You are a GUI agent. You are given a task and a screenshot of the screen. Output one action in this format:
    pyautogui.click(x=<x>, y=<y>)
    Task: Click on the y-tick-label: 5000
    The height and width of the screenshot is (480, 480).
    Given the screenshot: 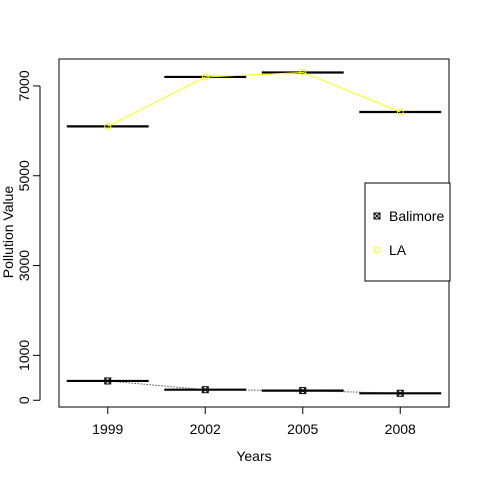 What is the action you would take?
    pyautogui.click(x=24, y=175)
    